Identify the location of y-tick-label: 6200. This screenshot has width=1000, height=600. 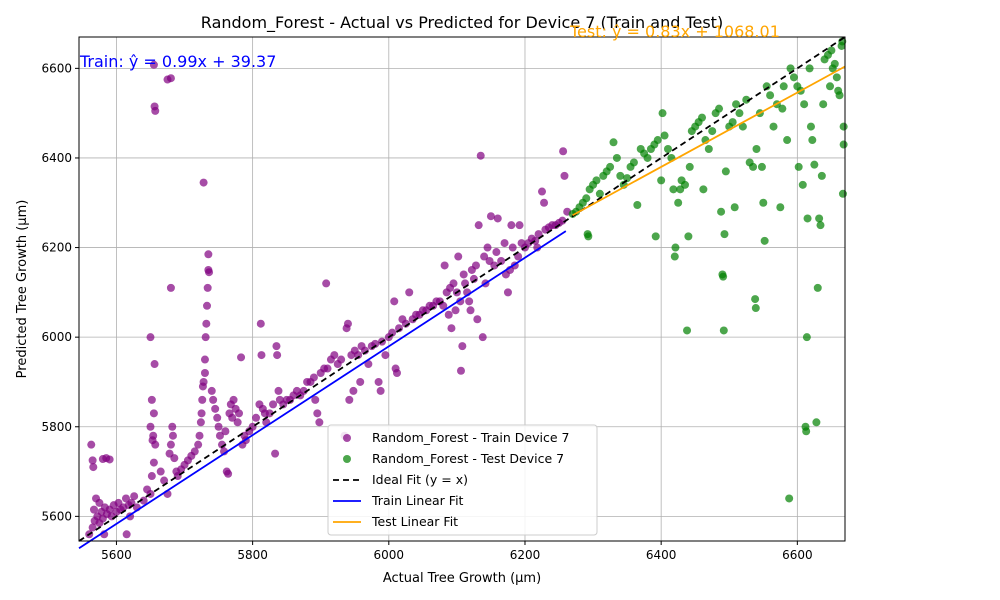
(56, 248).